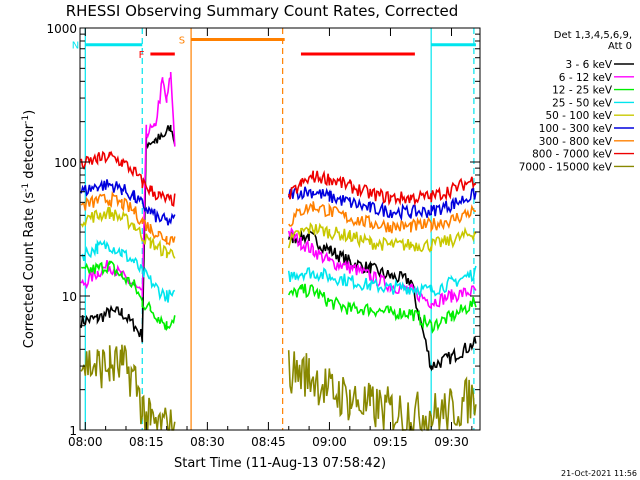  What do you see at coordinates (73, 431) in the screenshot?
I see `y-tick-label-0: 1` at bounding box center [73, 431].